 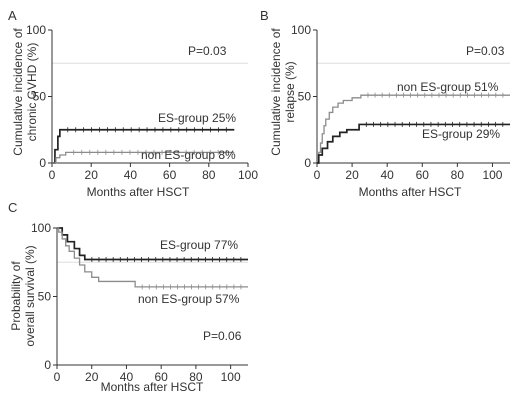 What do you see at coordinates (196, 377) in the screenshot?
I see `panel-c-x-tick-label: 80` at bounding box center [196, 377].